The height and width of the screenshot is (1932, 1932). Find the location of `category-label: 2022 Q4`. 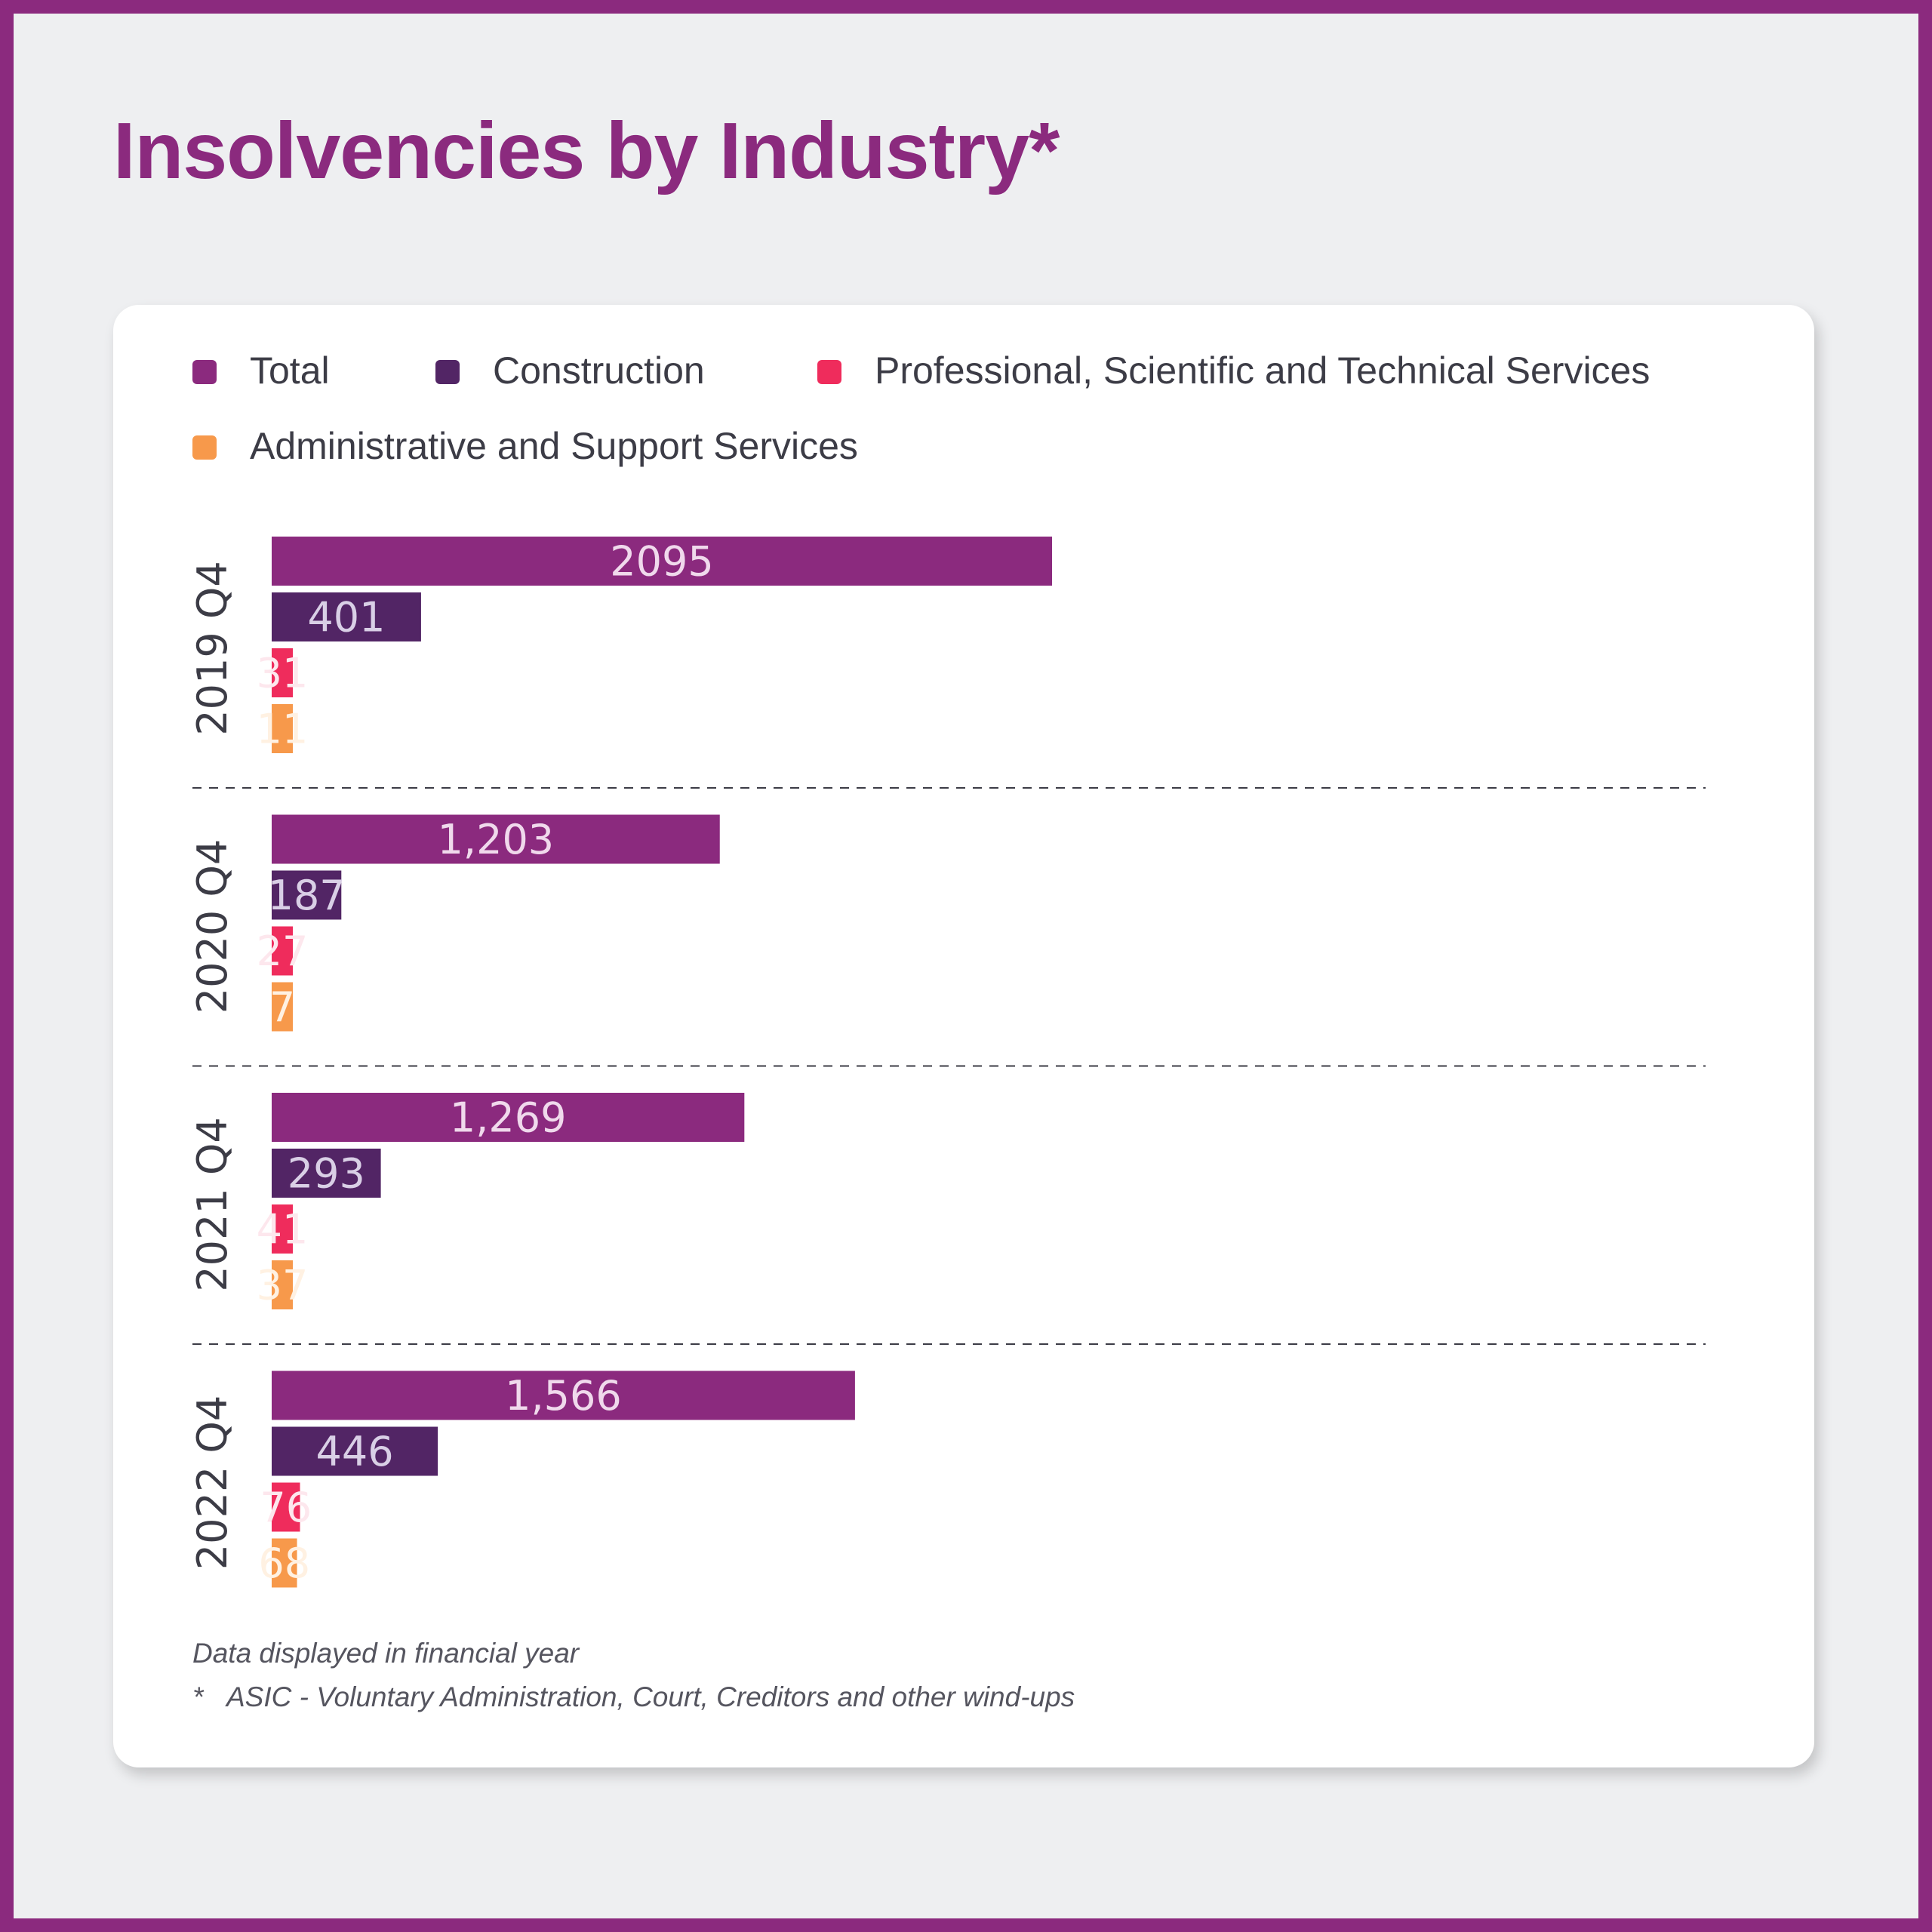

category-label: 2022 Q4 is located at coordinates (212, 1482).